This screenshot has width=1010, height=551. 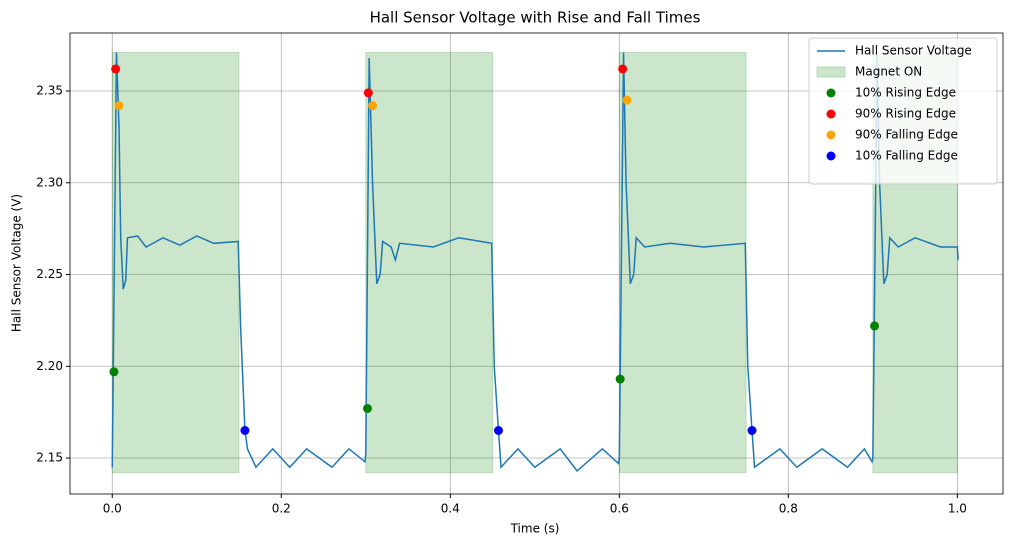 What do you see at coordinates (112, 509) in the screenshot?
I see `x-tick-label: 0.0` at bounding box center [112, 509].